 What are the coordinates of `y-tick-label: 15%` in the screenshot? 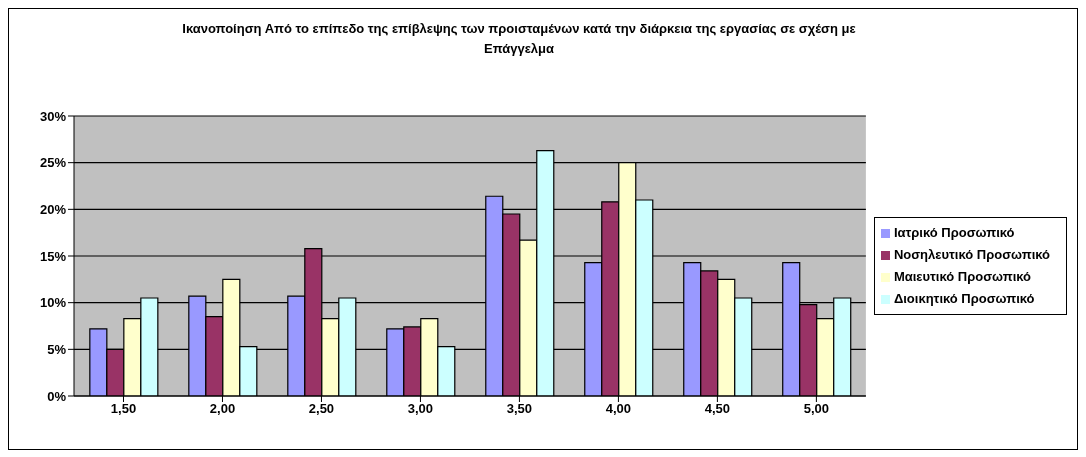 It's located at (53, 256).